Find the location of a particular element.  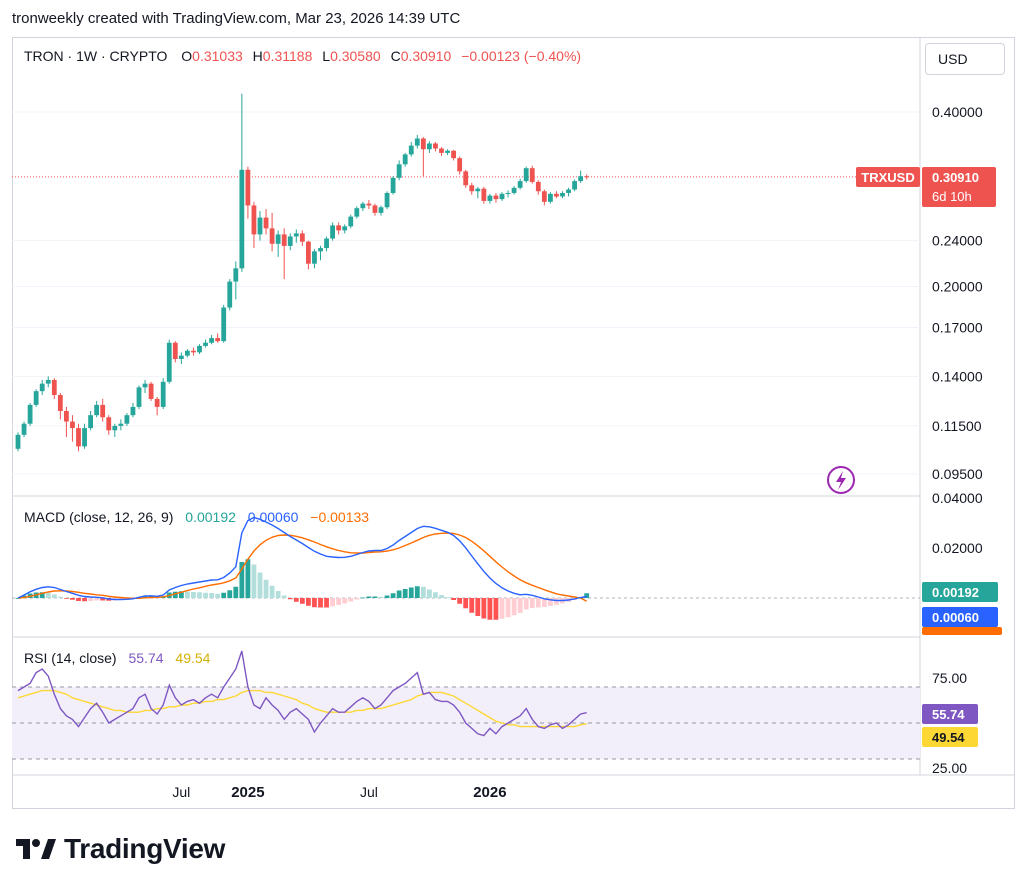

rsi-ma-tag is located at coordinates (950, 737).